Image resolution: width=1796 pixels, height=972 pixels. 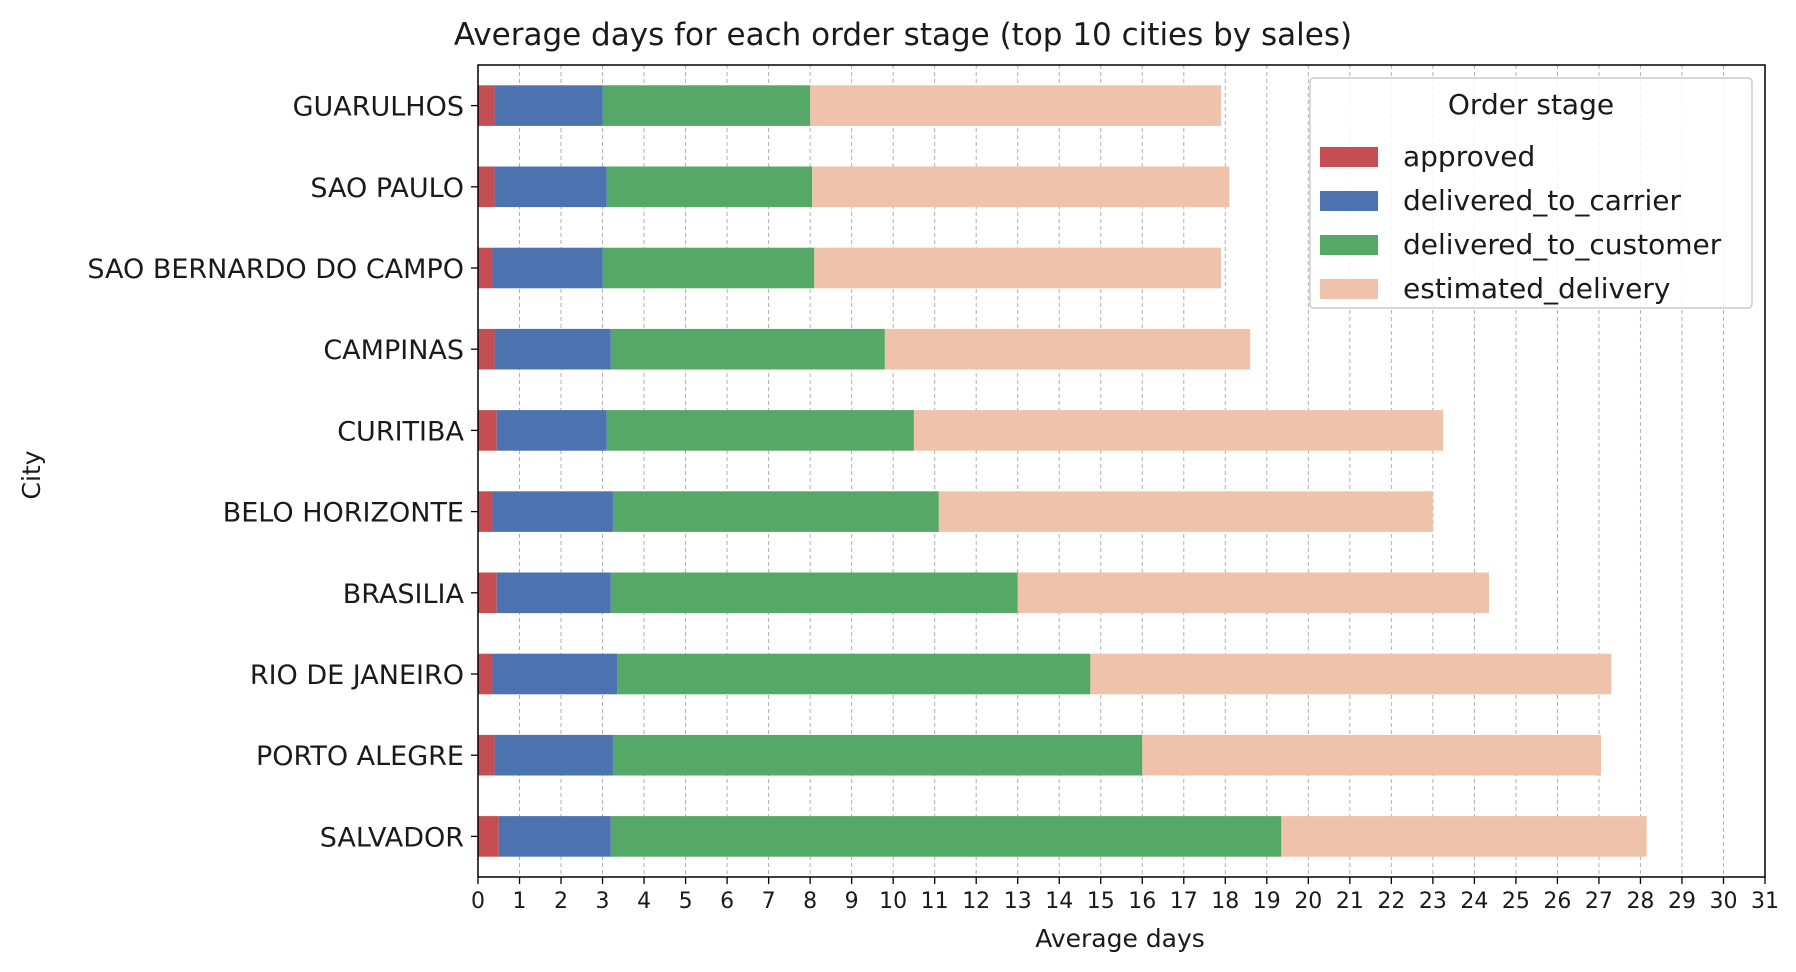 What do you see at coordinates (1184, 901) in the screenshot?
I see `x-tick-label: 17` at bounding box center [1184, 901].